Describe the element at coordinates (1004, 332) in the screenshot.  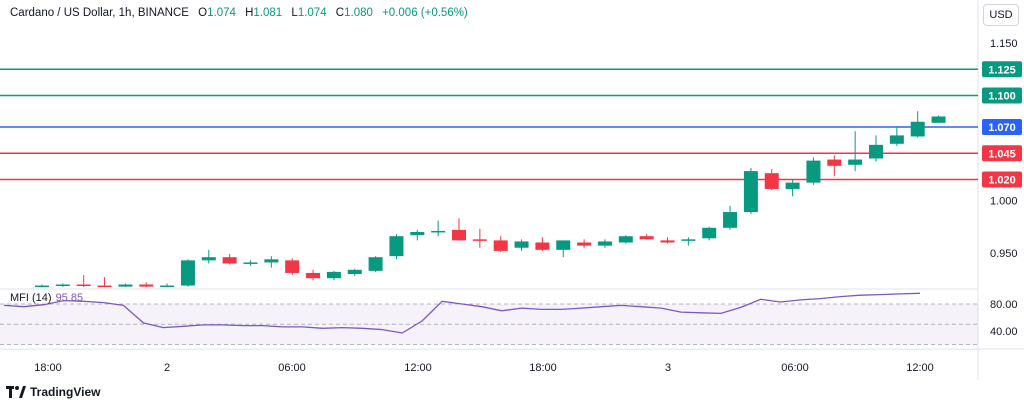
I see `mfi-tick-label: 40.00` at that location.